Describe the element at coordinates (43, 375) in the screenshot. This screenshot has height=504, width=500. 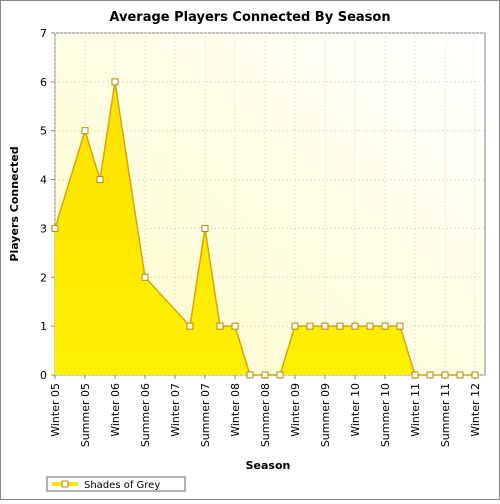
I see `y-tick-label: 0` at that location.